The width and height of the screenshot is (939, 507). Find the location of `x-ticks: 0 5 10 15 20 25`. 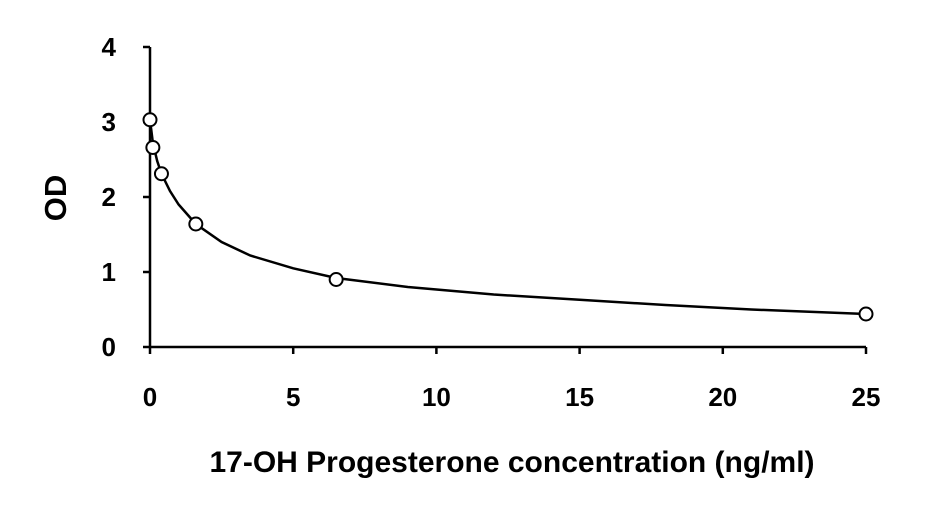

x-ticks: 0 5 10 15 20 25 is located at coordinates (512, 379).